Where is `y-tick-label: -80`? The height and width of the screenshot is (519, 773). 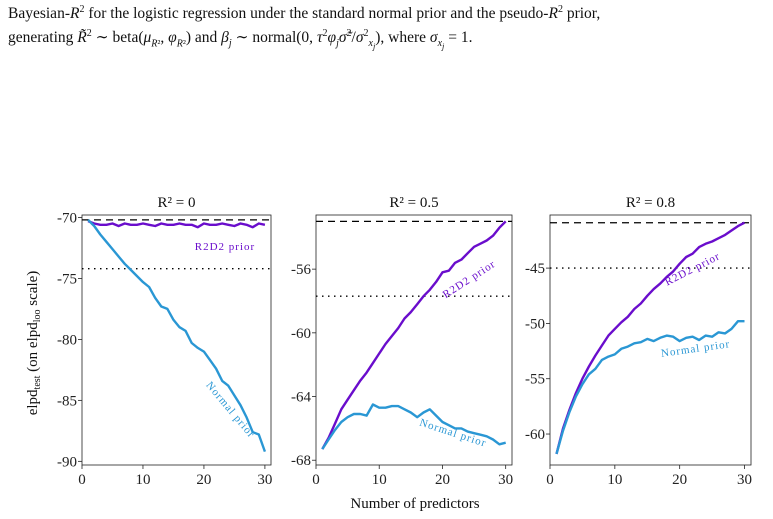 y-tick-label: -80 is located at coordinates (67, 340).